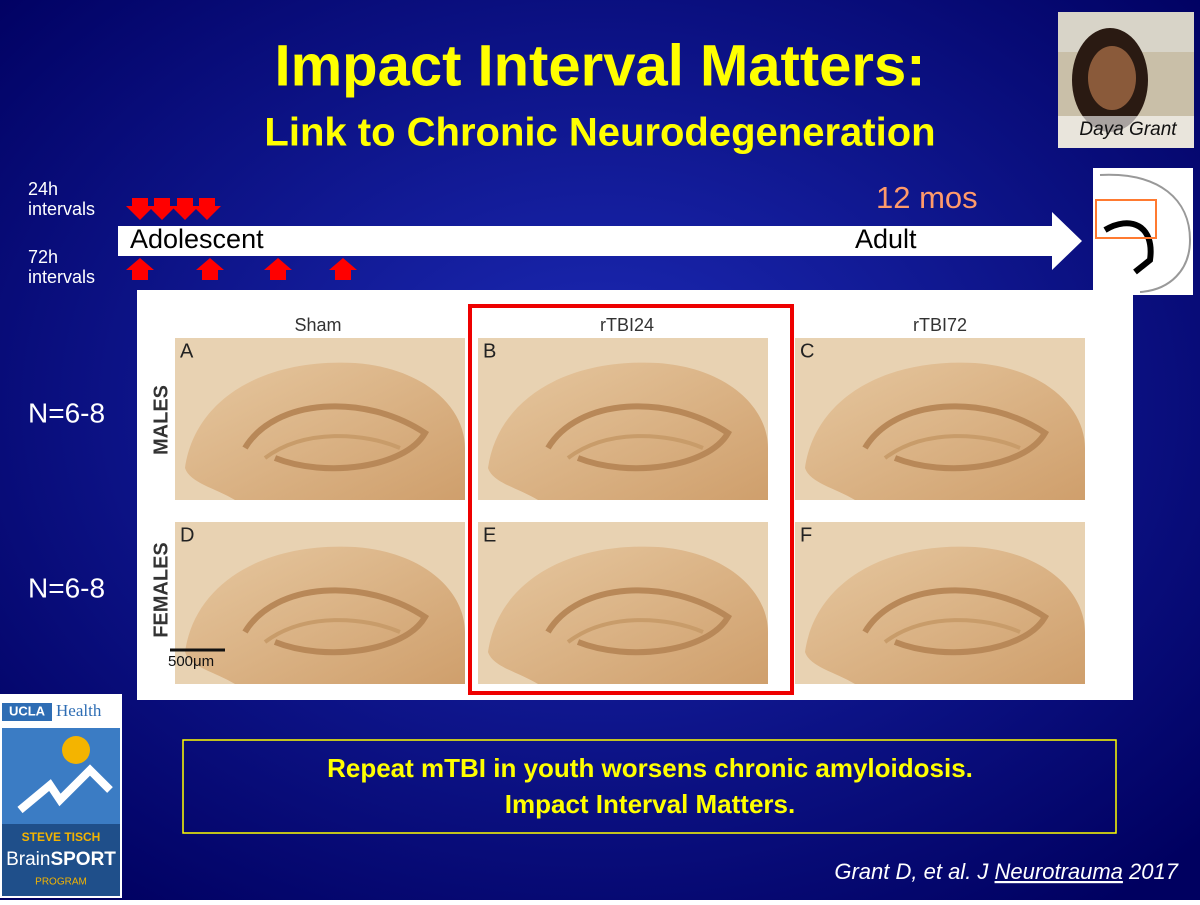 Image resolution: width=1200 pixels, height=905 pixels. I want to click on scale-bar: 500μm, so click(191, 661).